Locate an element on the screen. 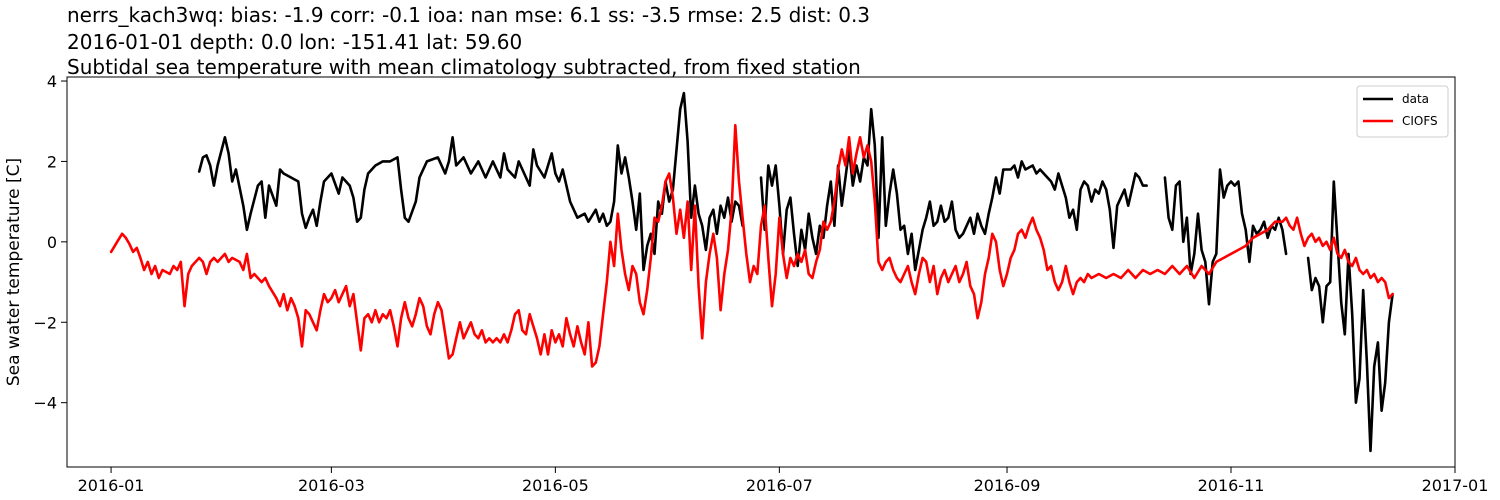  legend-label-data: data is located at coordinates (1415, 99).